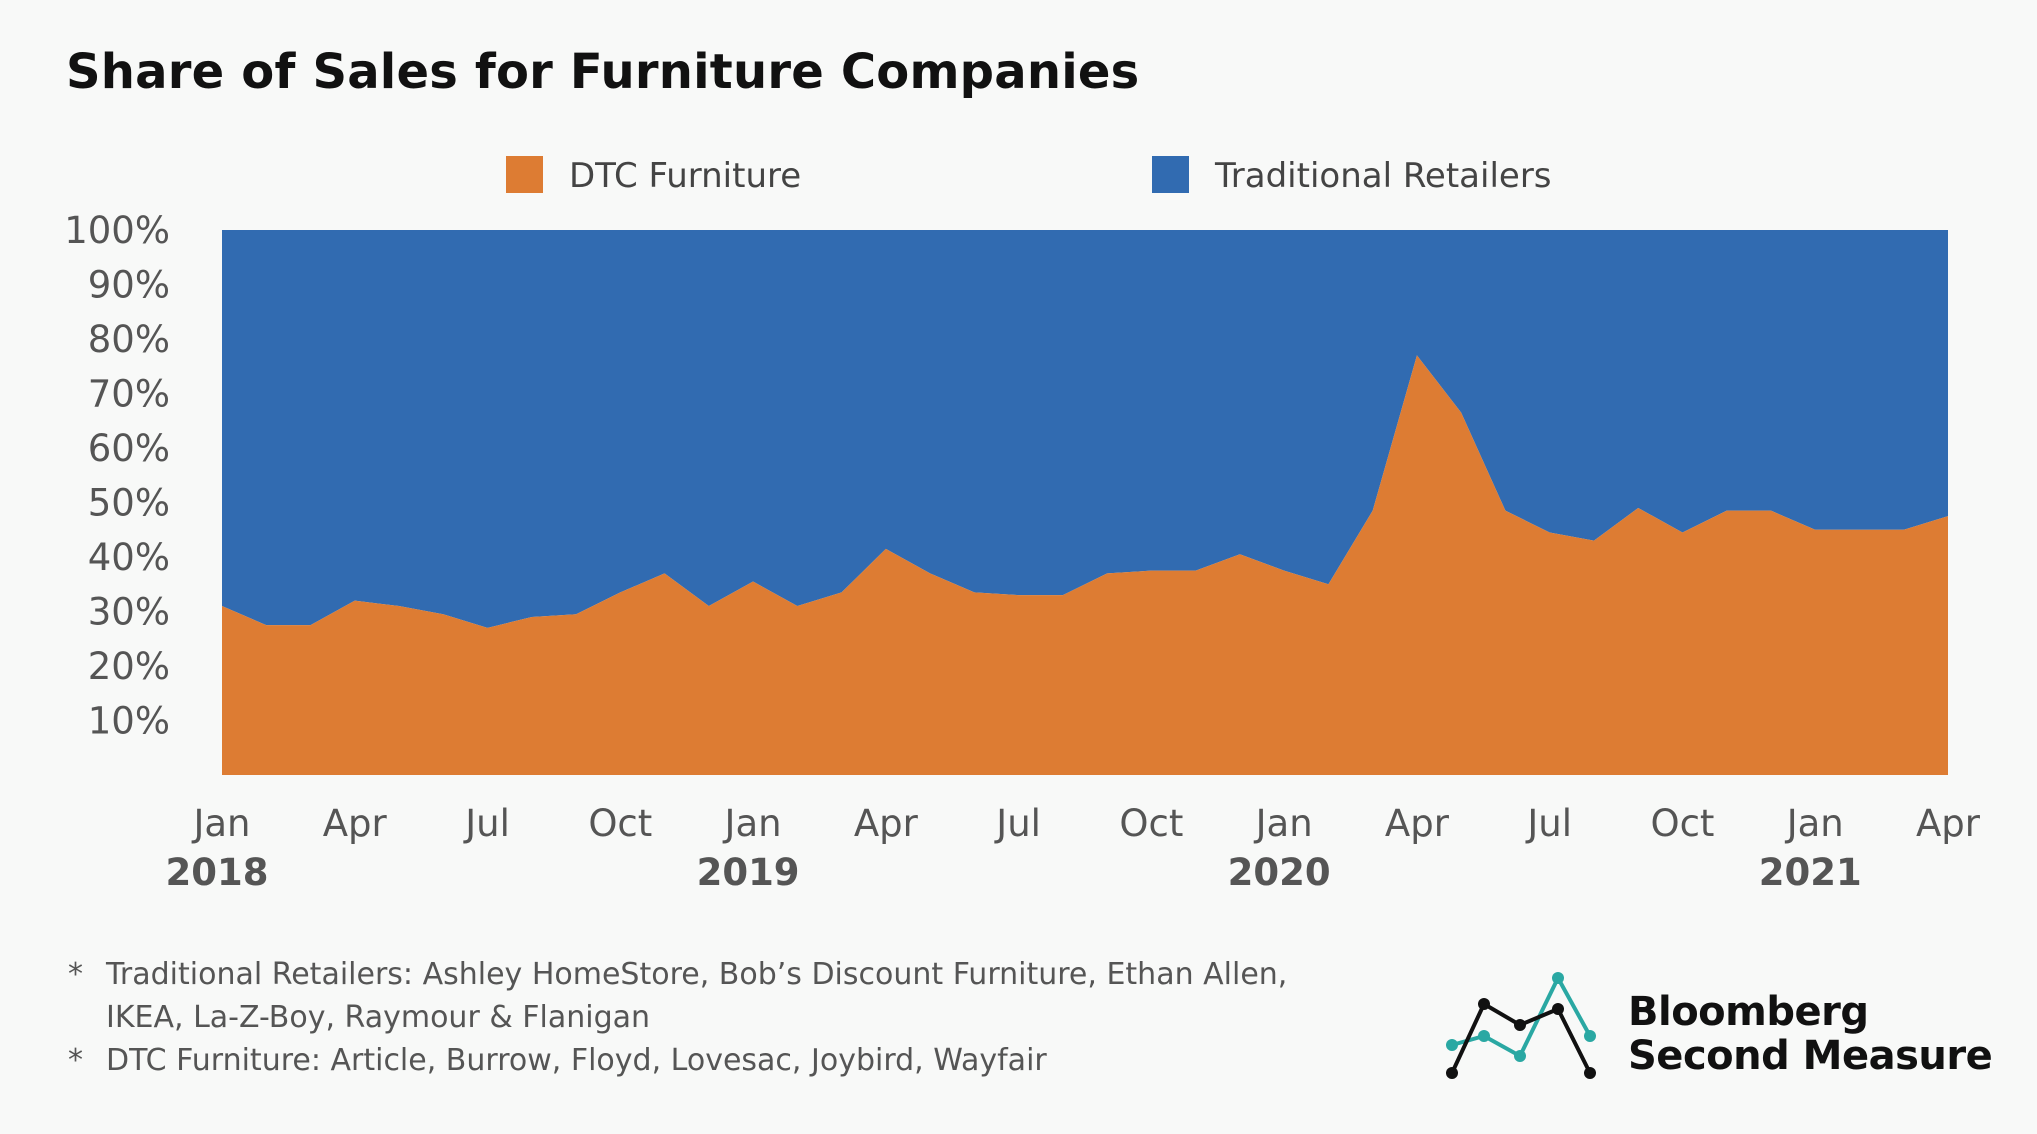 The width and height of the screenshot is (2037, 1134). Describe the element at coordinates (129, 557) in the screenshot. I see `y-tick-label: 40%` at that location.